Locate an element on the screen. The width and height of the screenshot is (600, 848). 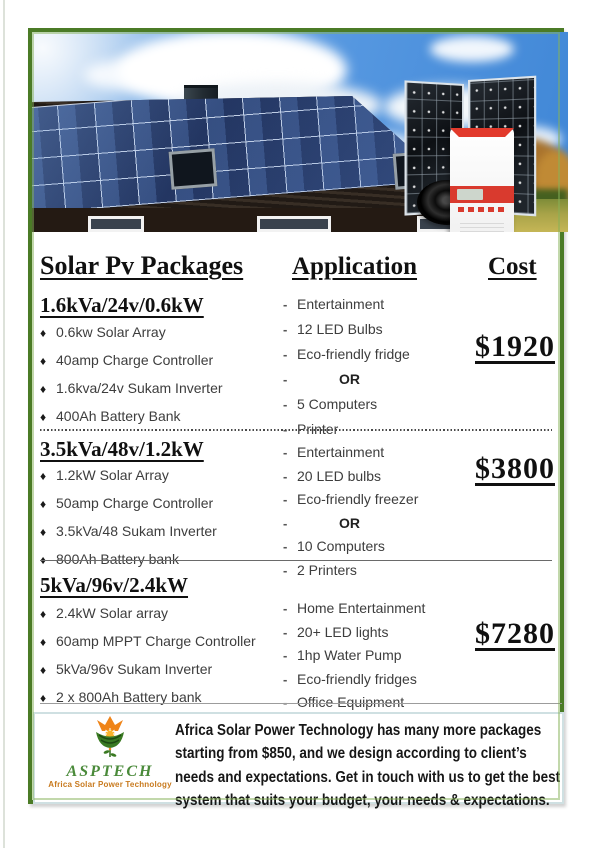
inverter-vents is located at coordinates (482, 227).